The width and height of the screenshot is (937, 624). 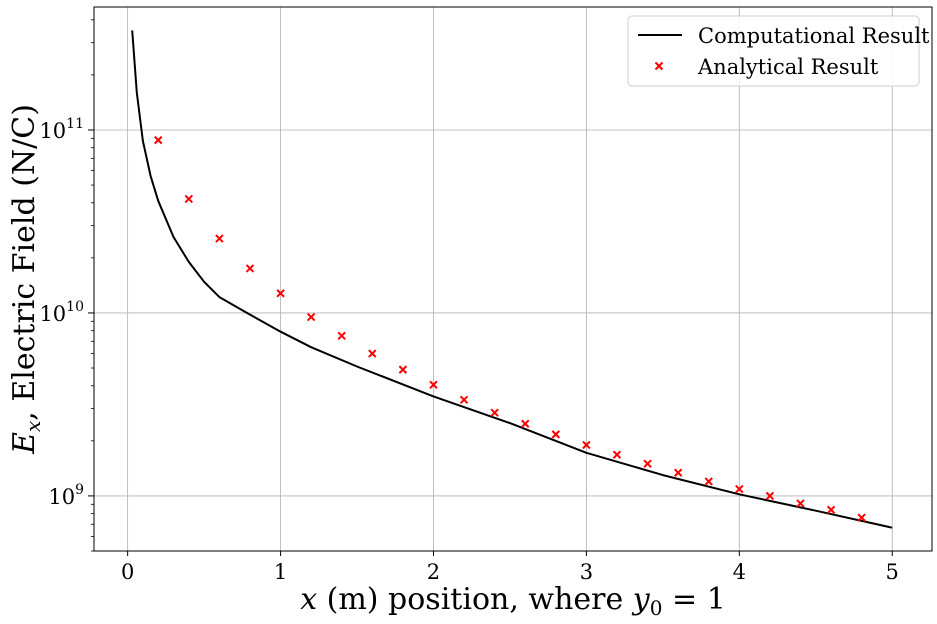 I want to click on y-tick-label: 109, so click(x=66, y=495).